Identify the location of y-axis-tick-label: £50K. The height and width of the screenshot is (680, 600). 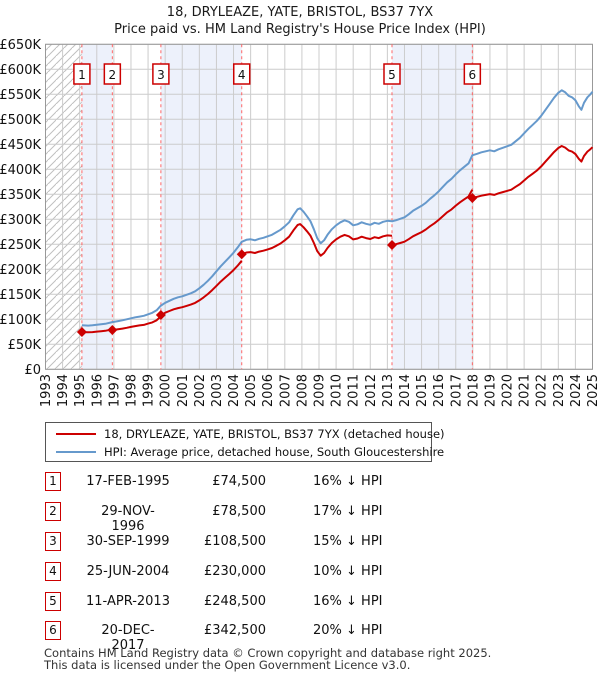
(25, 345).